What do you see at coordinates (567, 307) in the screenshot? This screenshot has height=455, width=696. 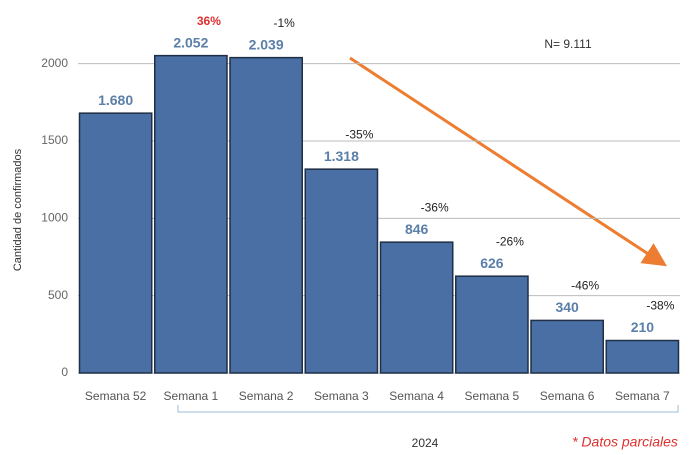 I see `value-label: 340` at bounding box center [567, 307].